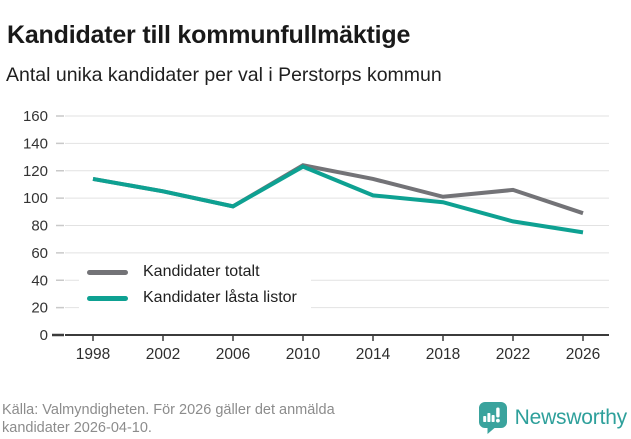 Image resolution: width=631 pixels, height=439 pixels. I want to click on x-axis-label: 2010, so click(303, 354).